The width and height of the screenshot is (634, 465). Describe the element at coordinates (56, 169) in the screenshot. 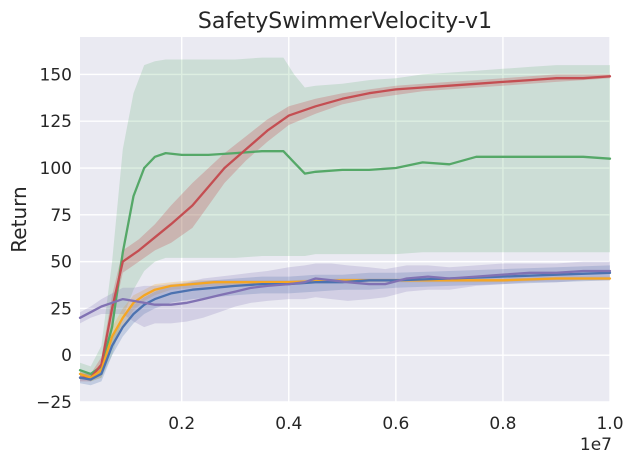

I see `y-tick-label: 100` at that location.